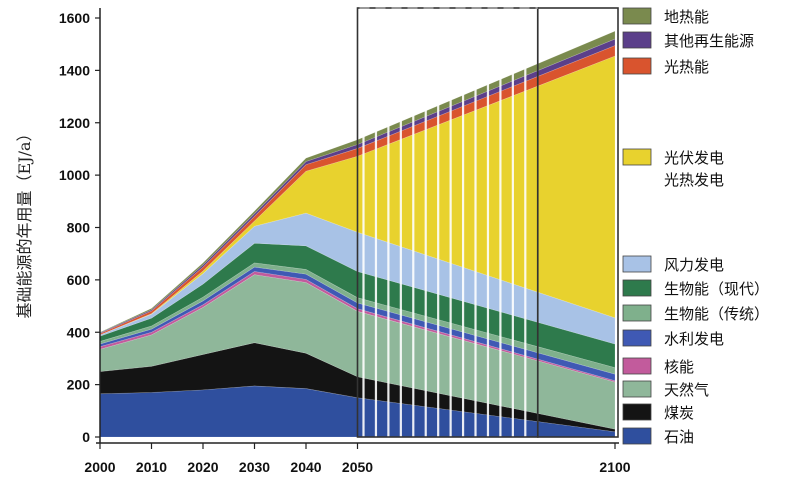  I want to click on x-tick-label: 2050, so click(357, 467).